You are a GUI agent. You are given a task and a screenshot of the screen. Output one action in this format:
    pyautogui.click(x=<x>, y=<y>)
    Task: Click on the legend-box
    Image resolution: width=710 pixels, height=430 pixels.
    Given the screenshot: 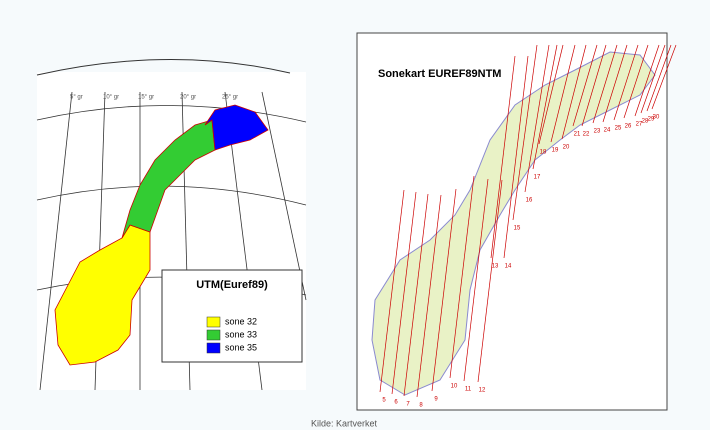 What is the action you would take?
    pyautogui.click(x=232, y=316)
    